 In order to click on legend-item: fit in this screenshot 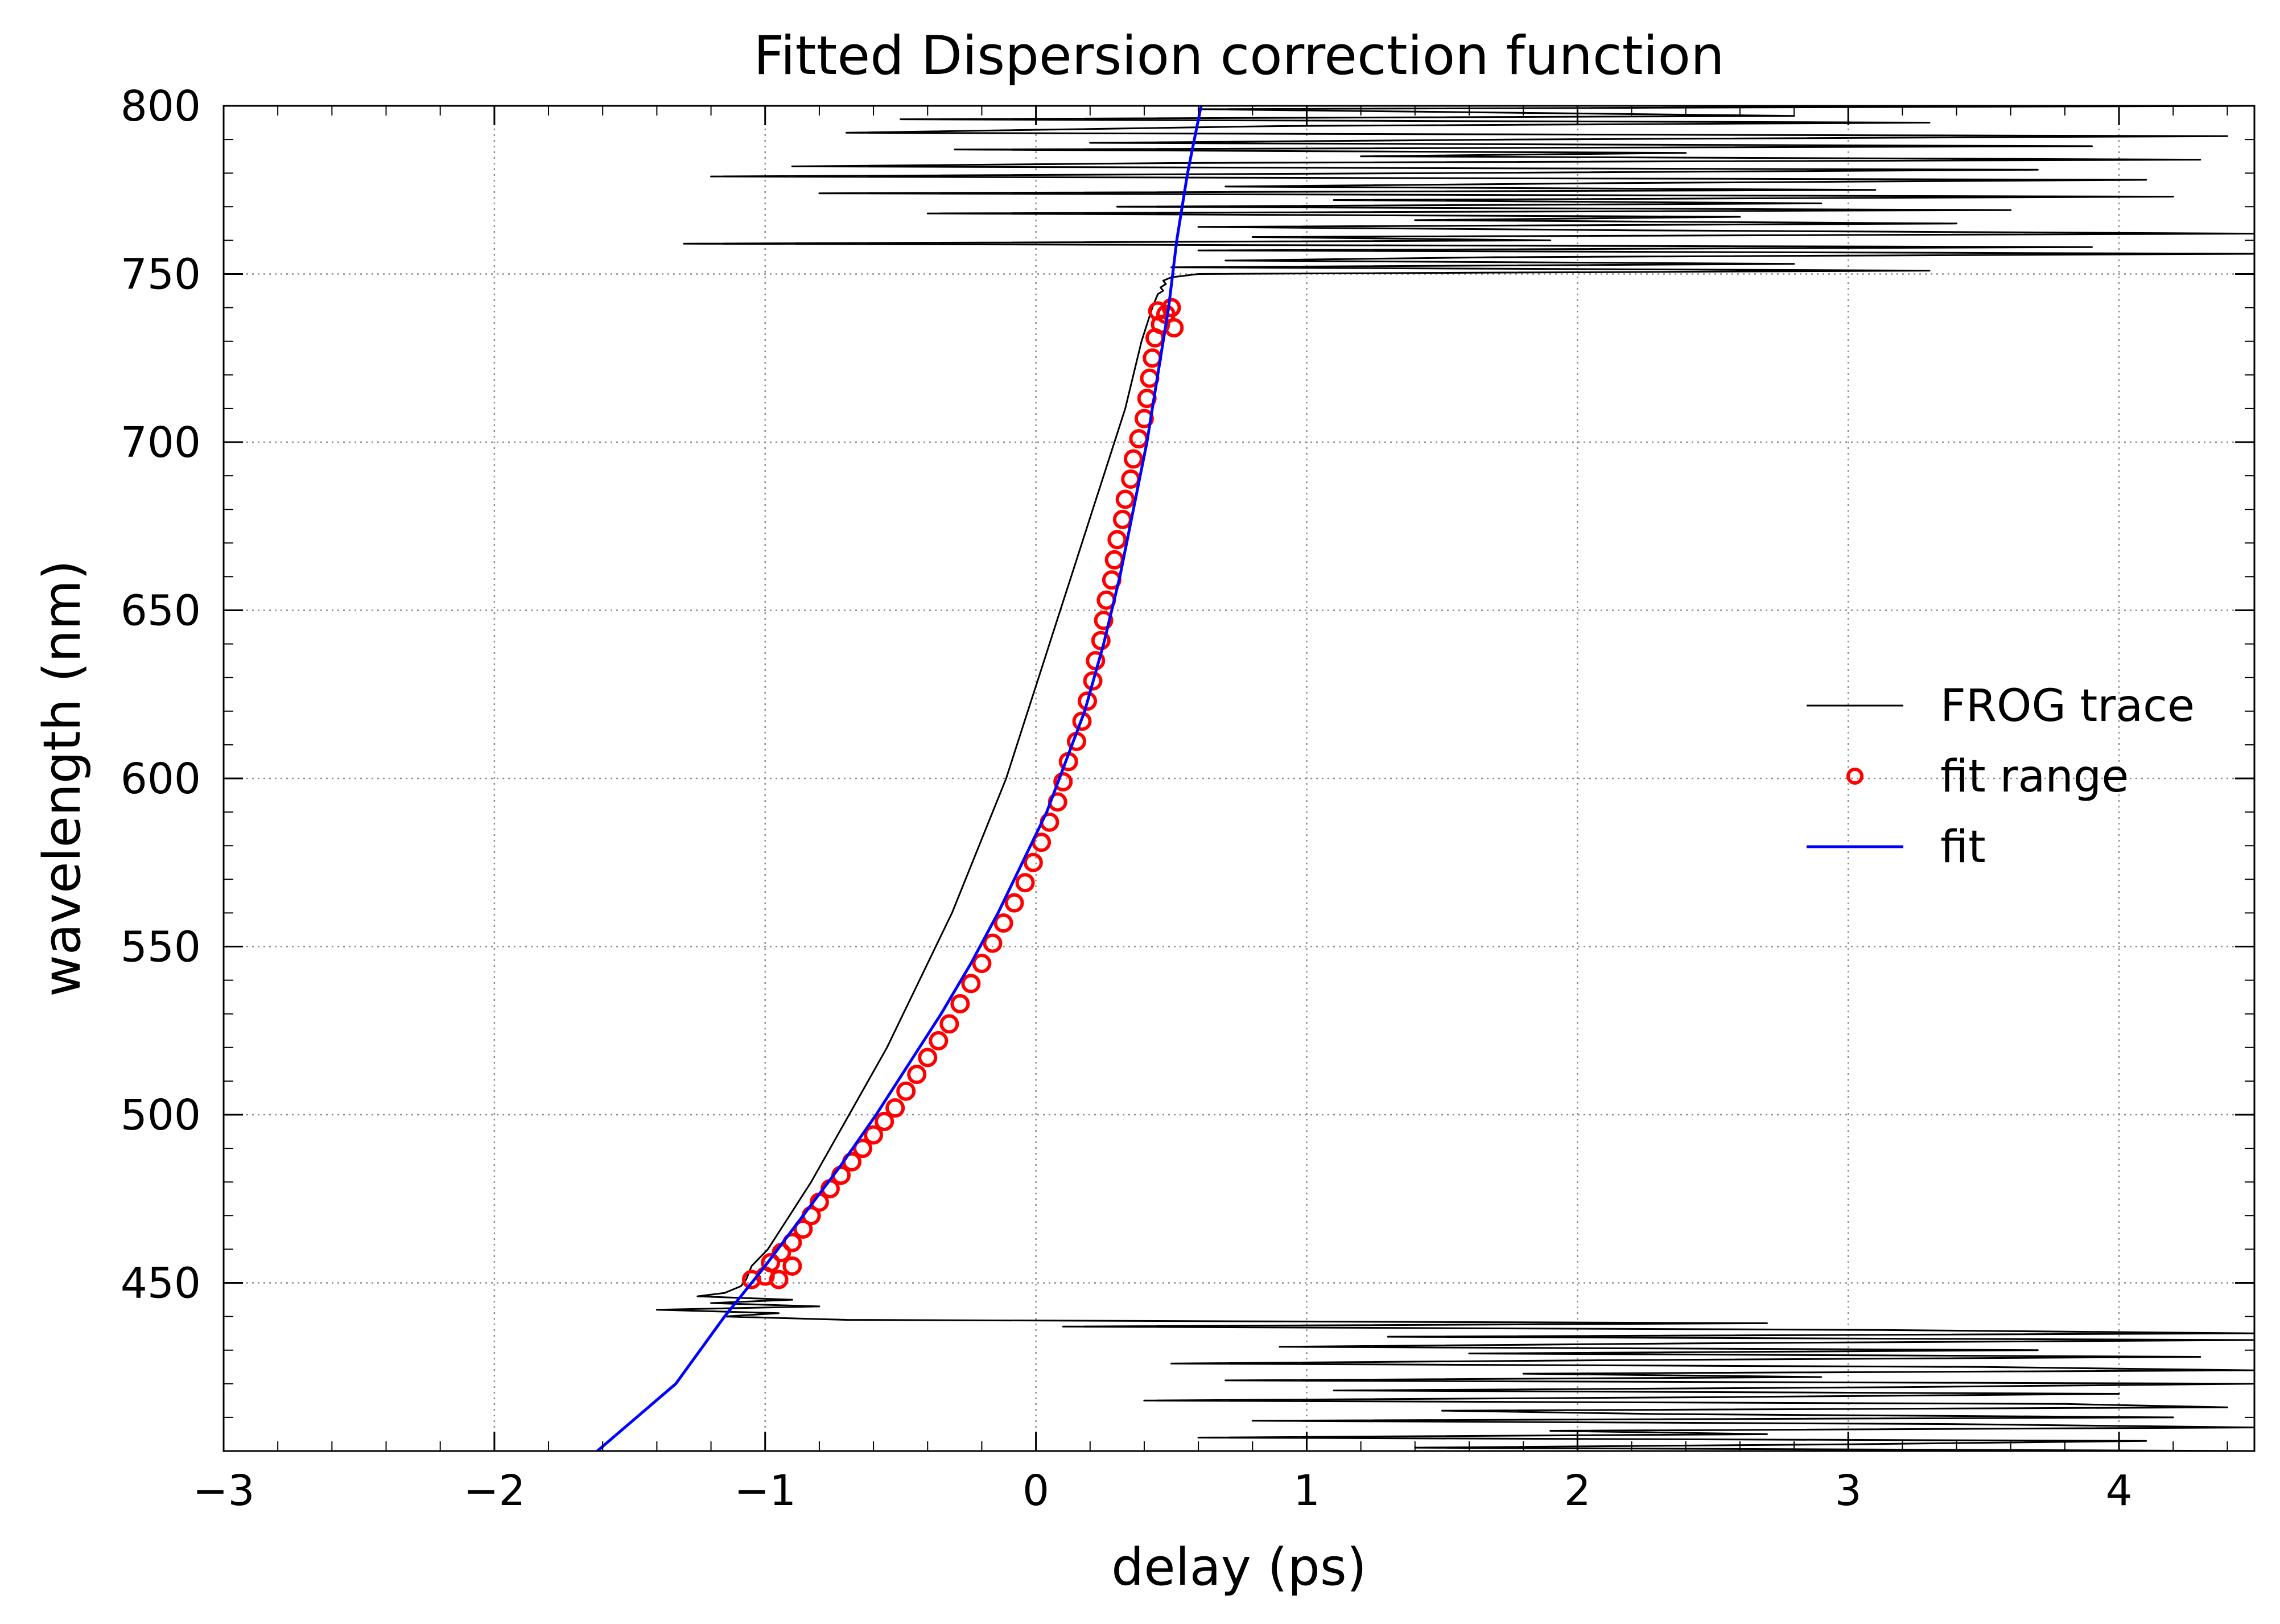, I will do `click(1896, 847)`.